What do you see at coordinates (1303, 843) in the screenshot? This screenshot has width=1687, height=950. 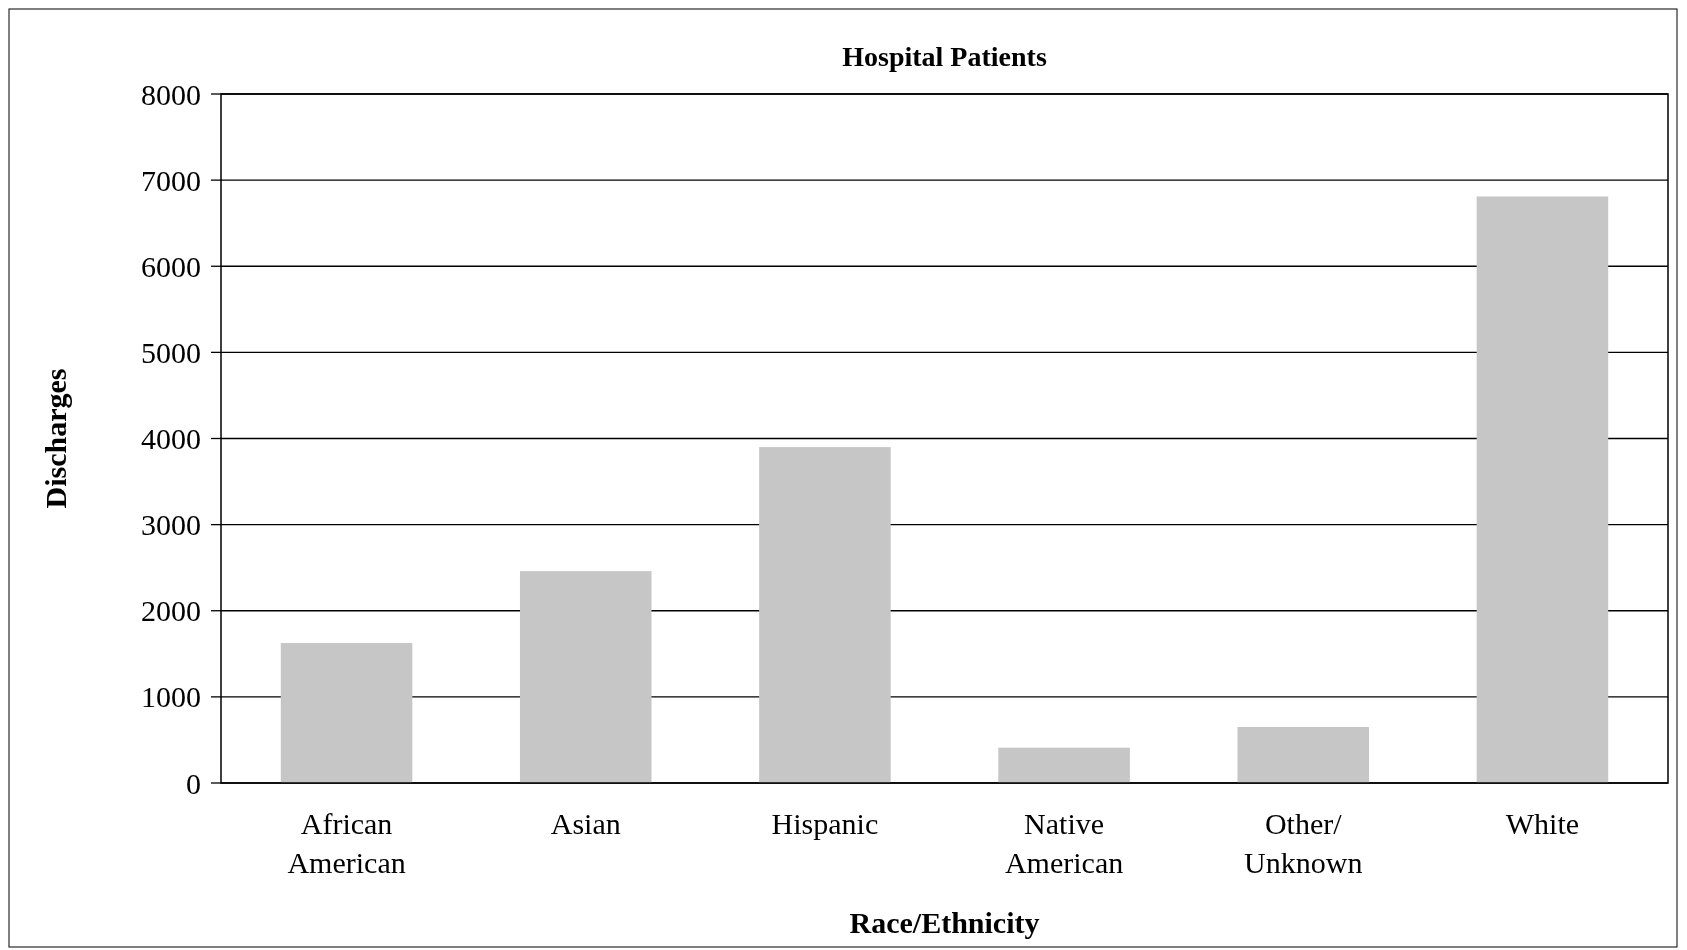 I see `x-tick-label: Other/ Unknown` at bounding box center [1303, 843].